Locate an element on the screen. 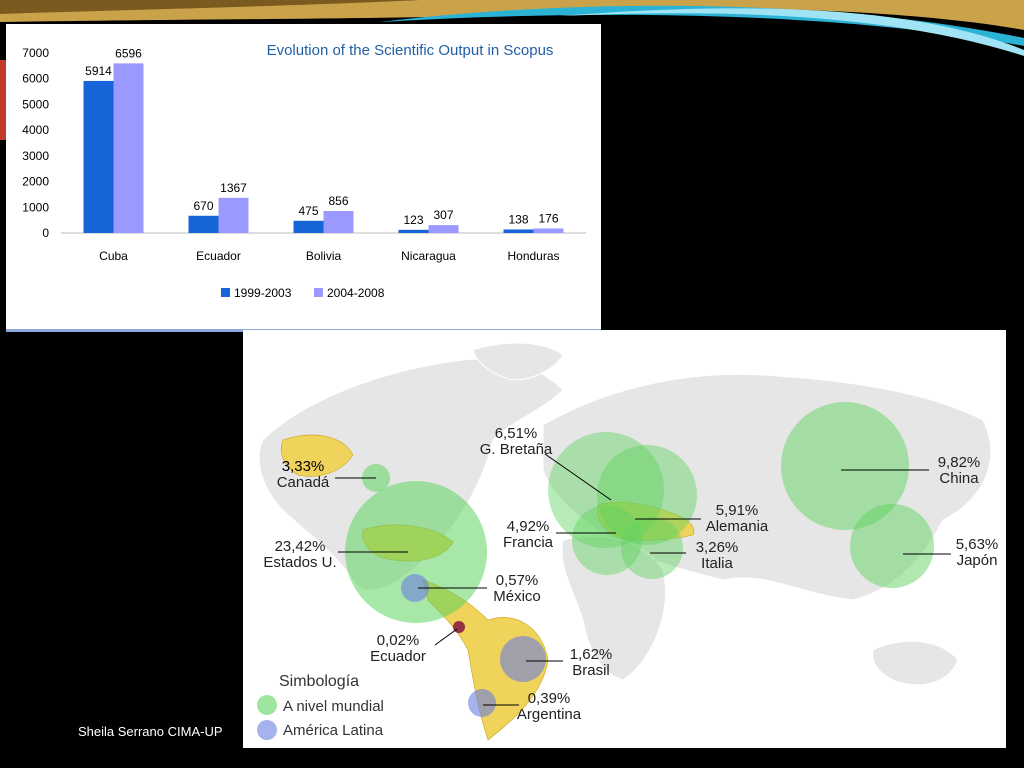 The height and width of the screenshot is (768, 1024). bubble-italia is located at coordinates (652, 548).